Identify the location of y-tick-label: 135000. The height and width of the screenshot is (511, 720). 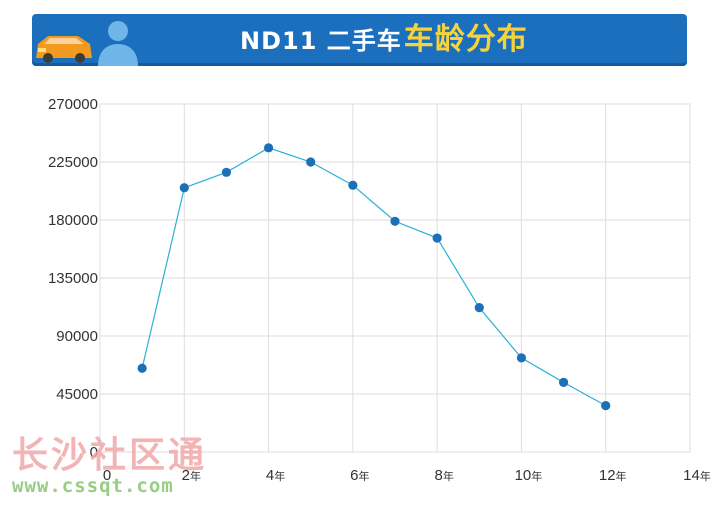
(73, 278).